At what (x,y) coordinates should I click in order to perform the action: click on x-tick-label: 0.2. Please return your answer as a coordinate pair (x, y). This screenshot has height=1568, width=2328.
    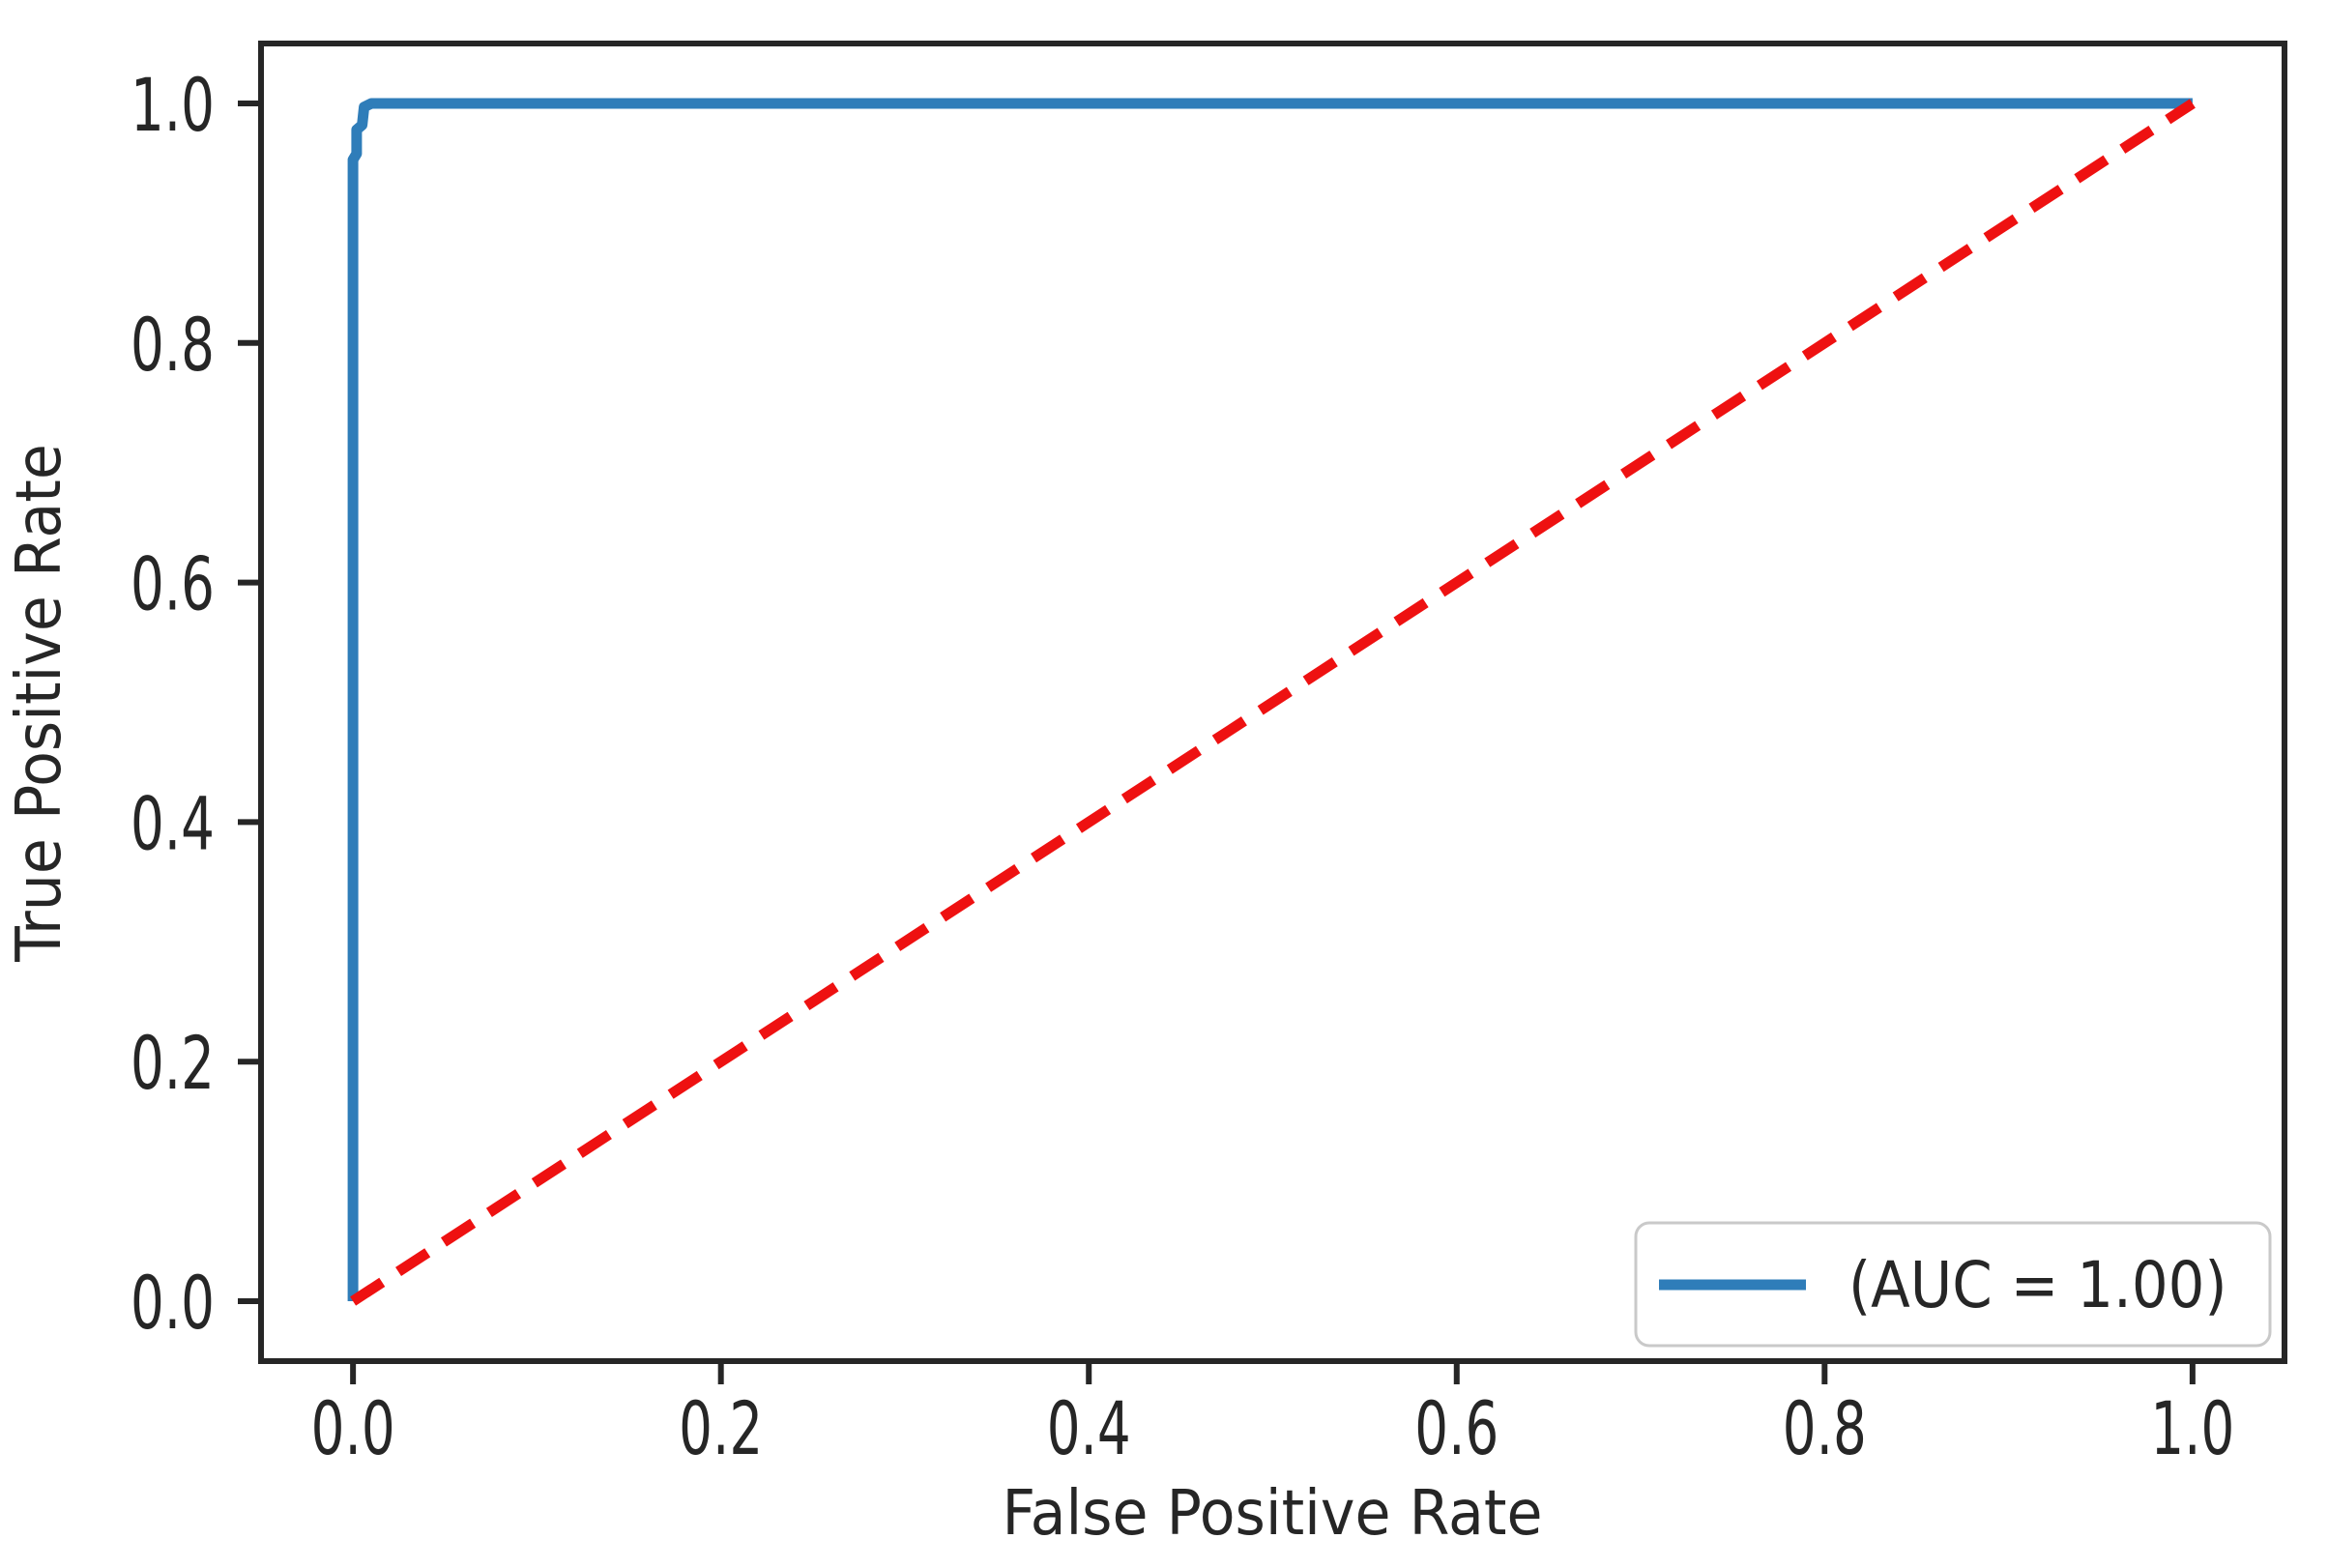
    Looking at the image, I should click on (721, 1428).